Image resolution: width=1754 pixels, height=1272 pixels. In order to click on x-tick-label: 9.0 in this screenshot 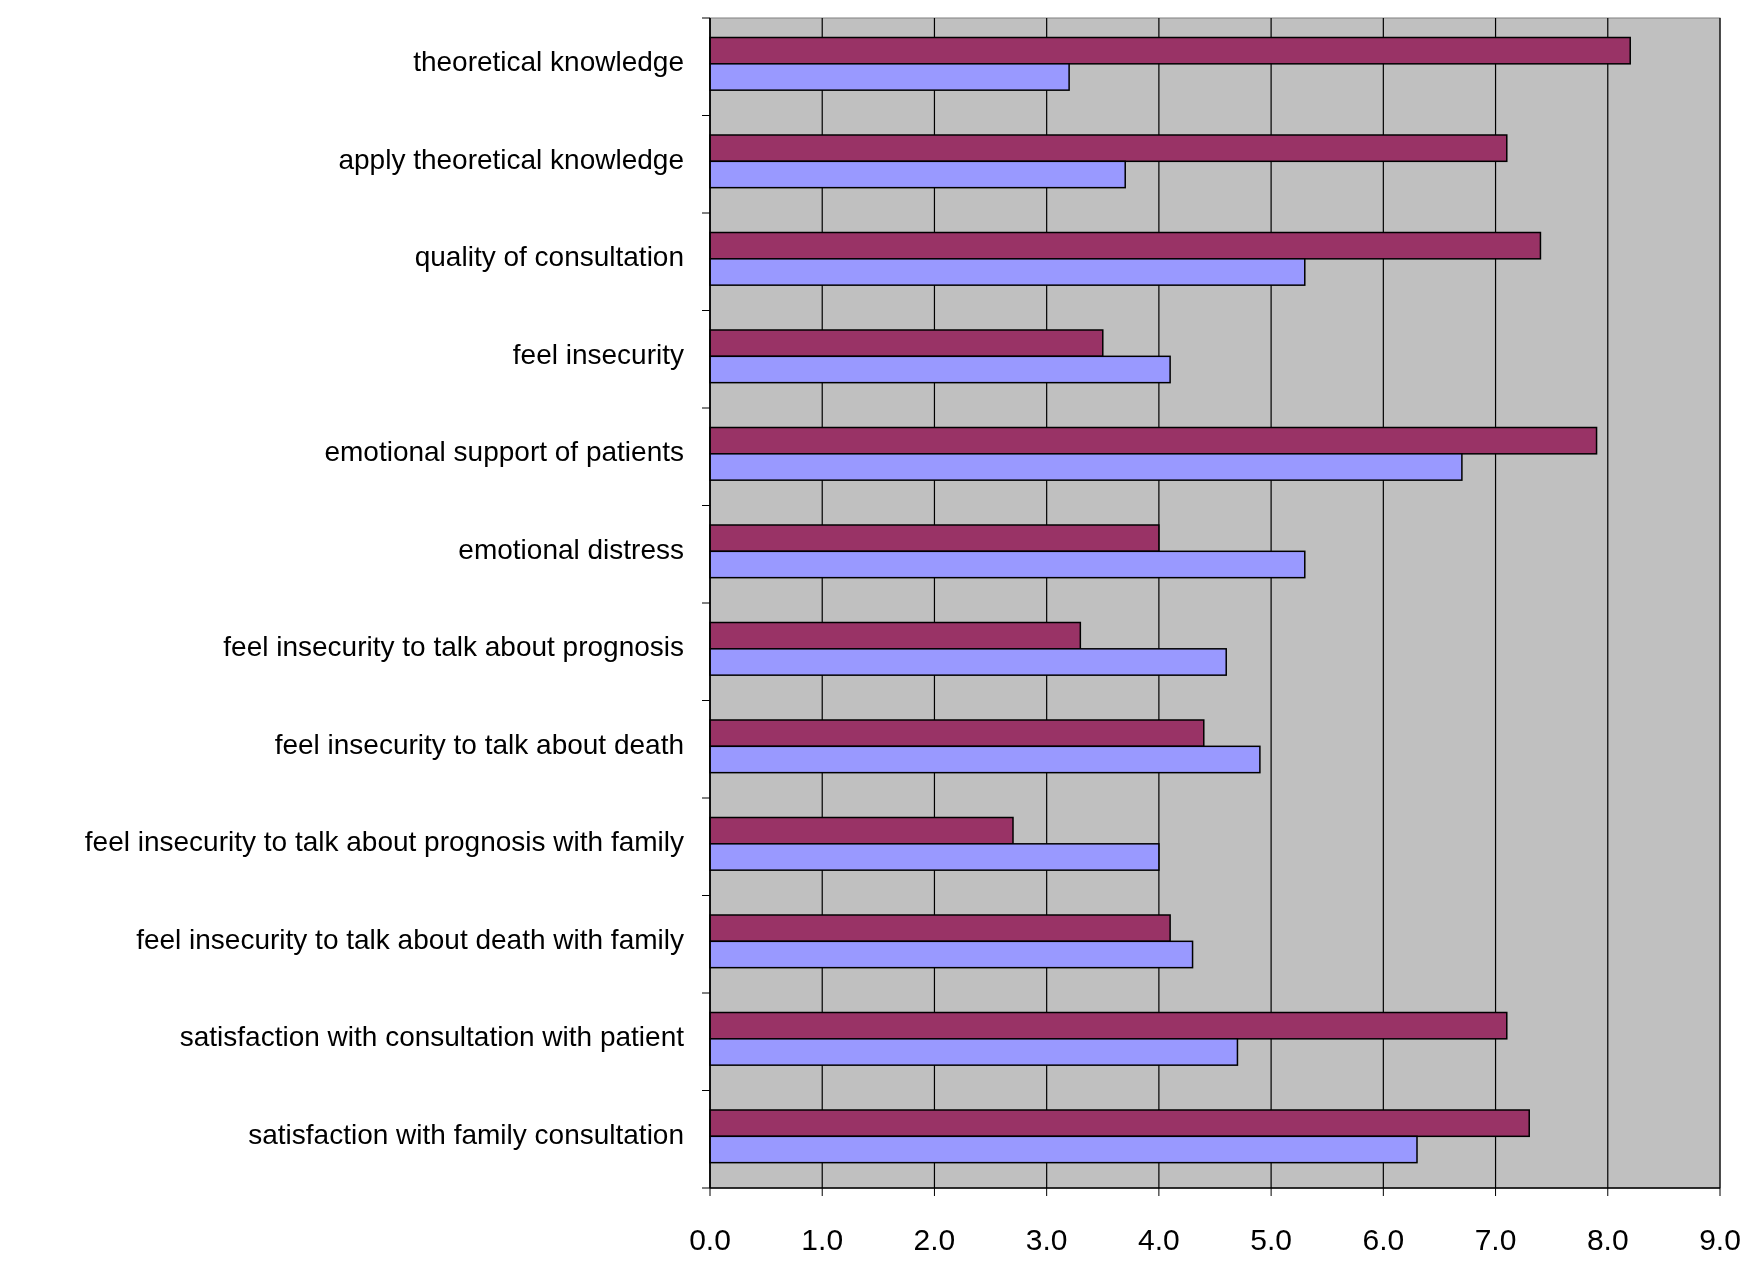, I will do `click(1720, 1239)`.